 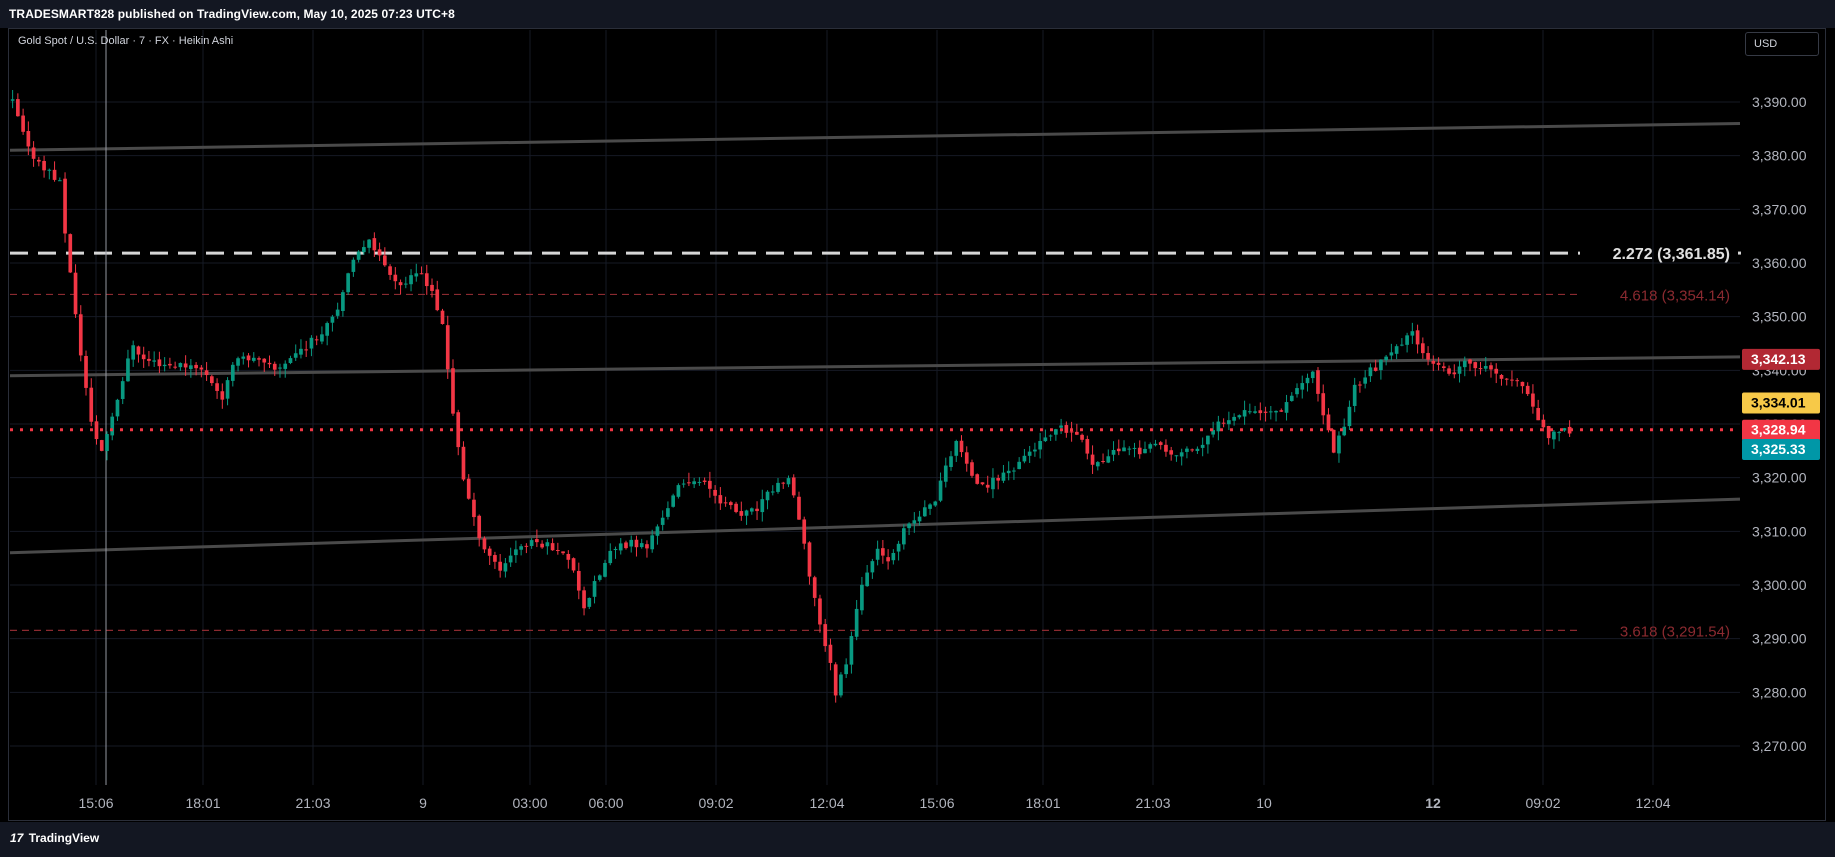 What do you see at coordinates (54, 838) in the screenshot?
I see `tradingview-logo: 17 TradingView` at bounding box center [54, 838].